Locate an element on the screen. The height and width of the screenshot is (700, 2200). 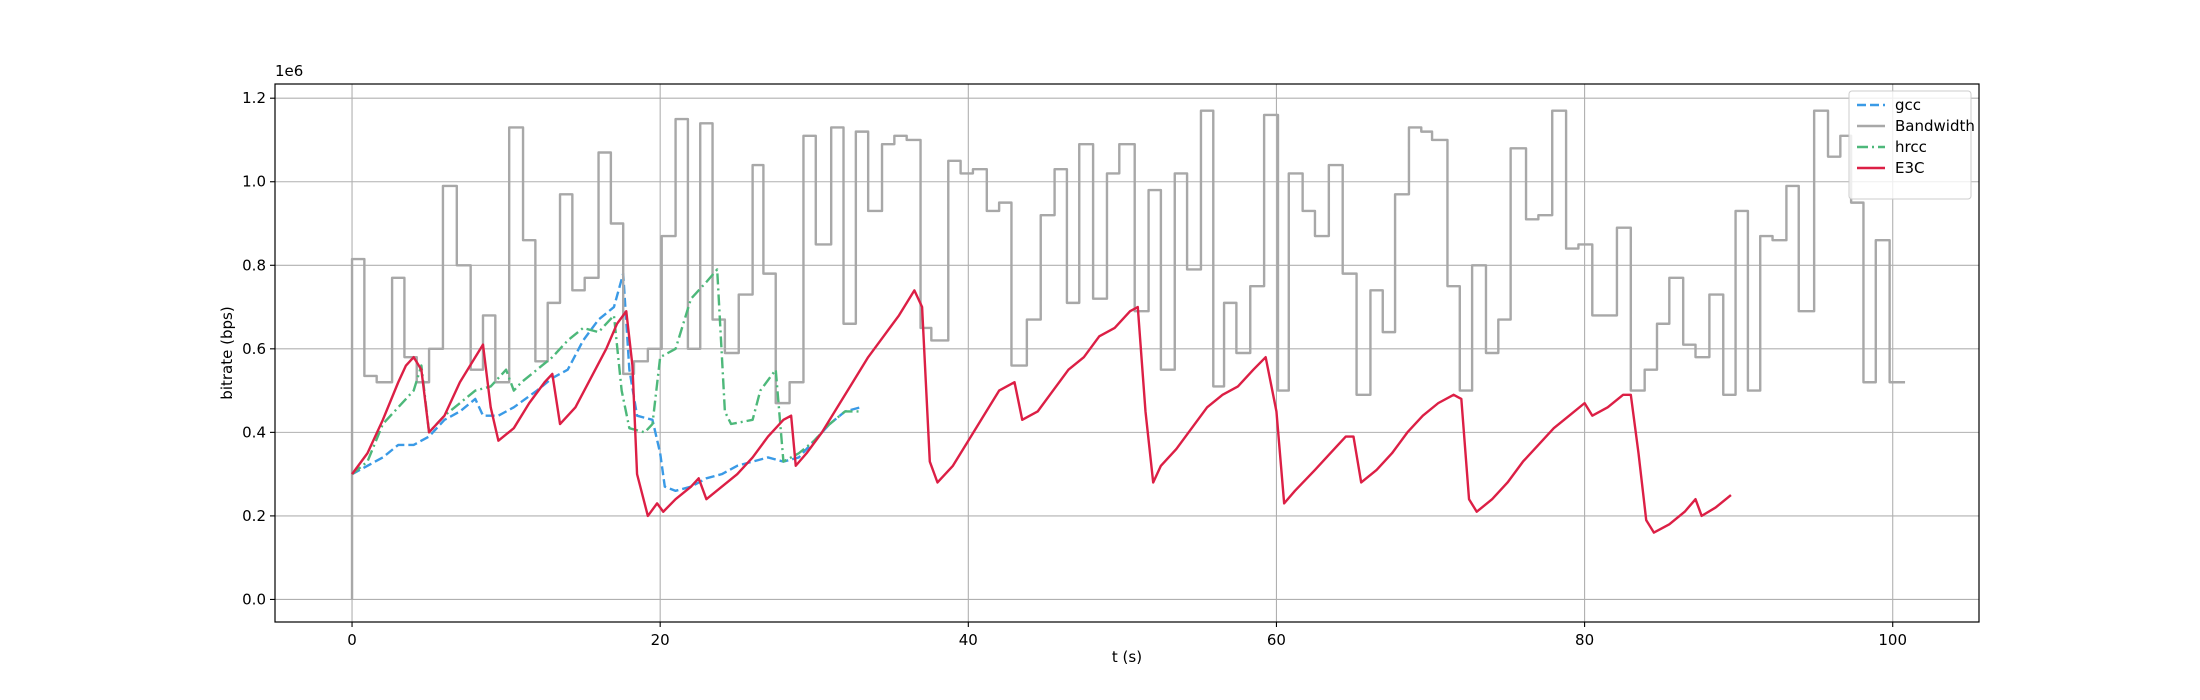
legend-label: Bandwidth is located at coordinates (1935, 126).